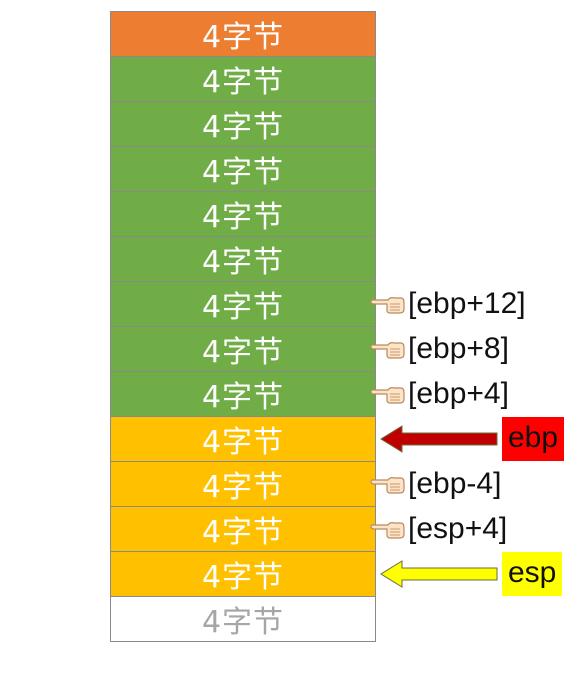 The width and height of the screenshot is (588, 688). I want to click on offset-label: [ebp-4], so click(455, 483).